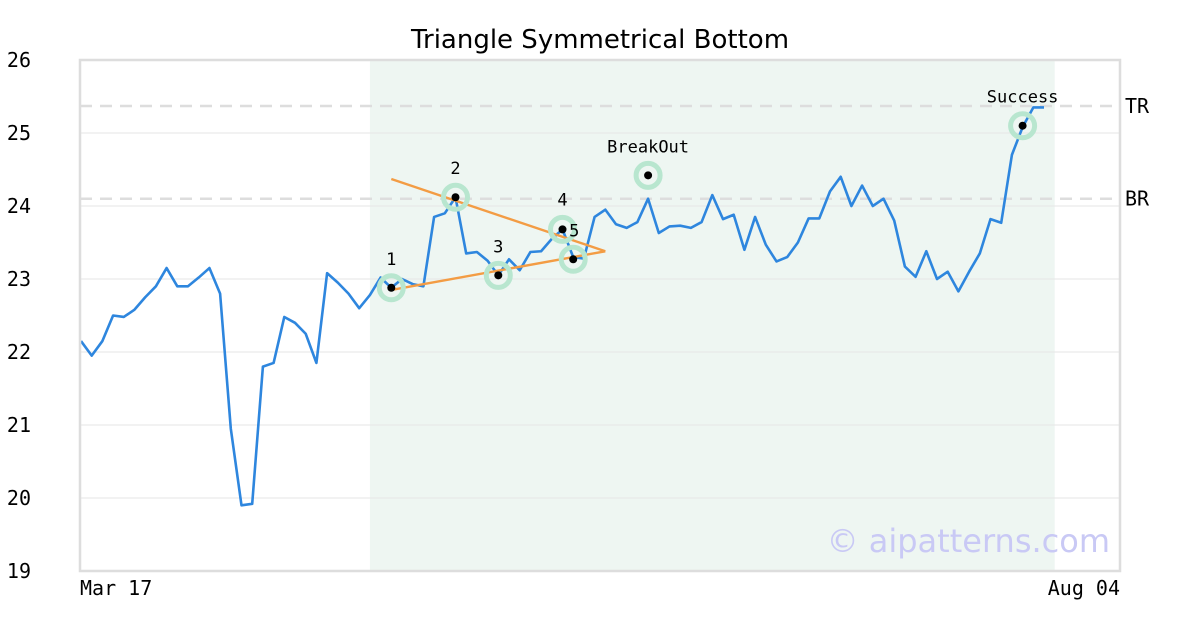 The width and height of the screenshot is (1200, 630). What do you see at coordinates (1084, 588) in the screenshot?
I see `x-tick-label: Aug 04` at bounding box center [1084, 588].